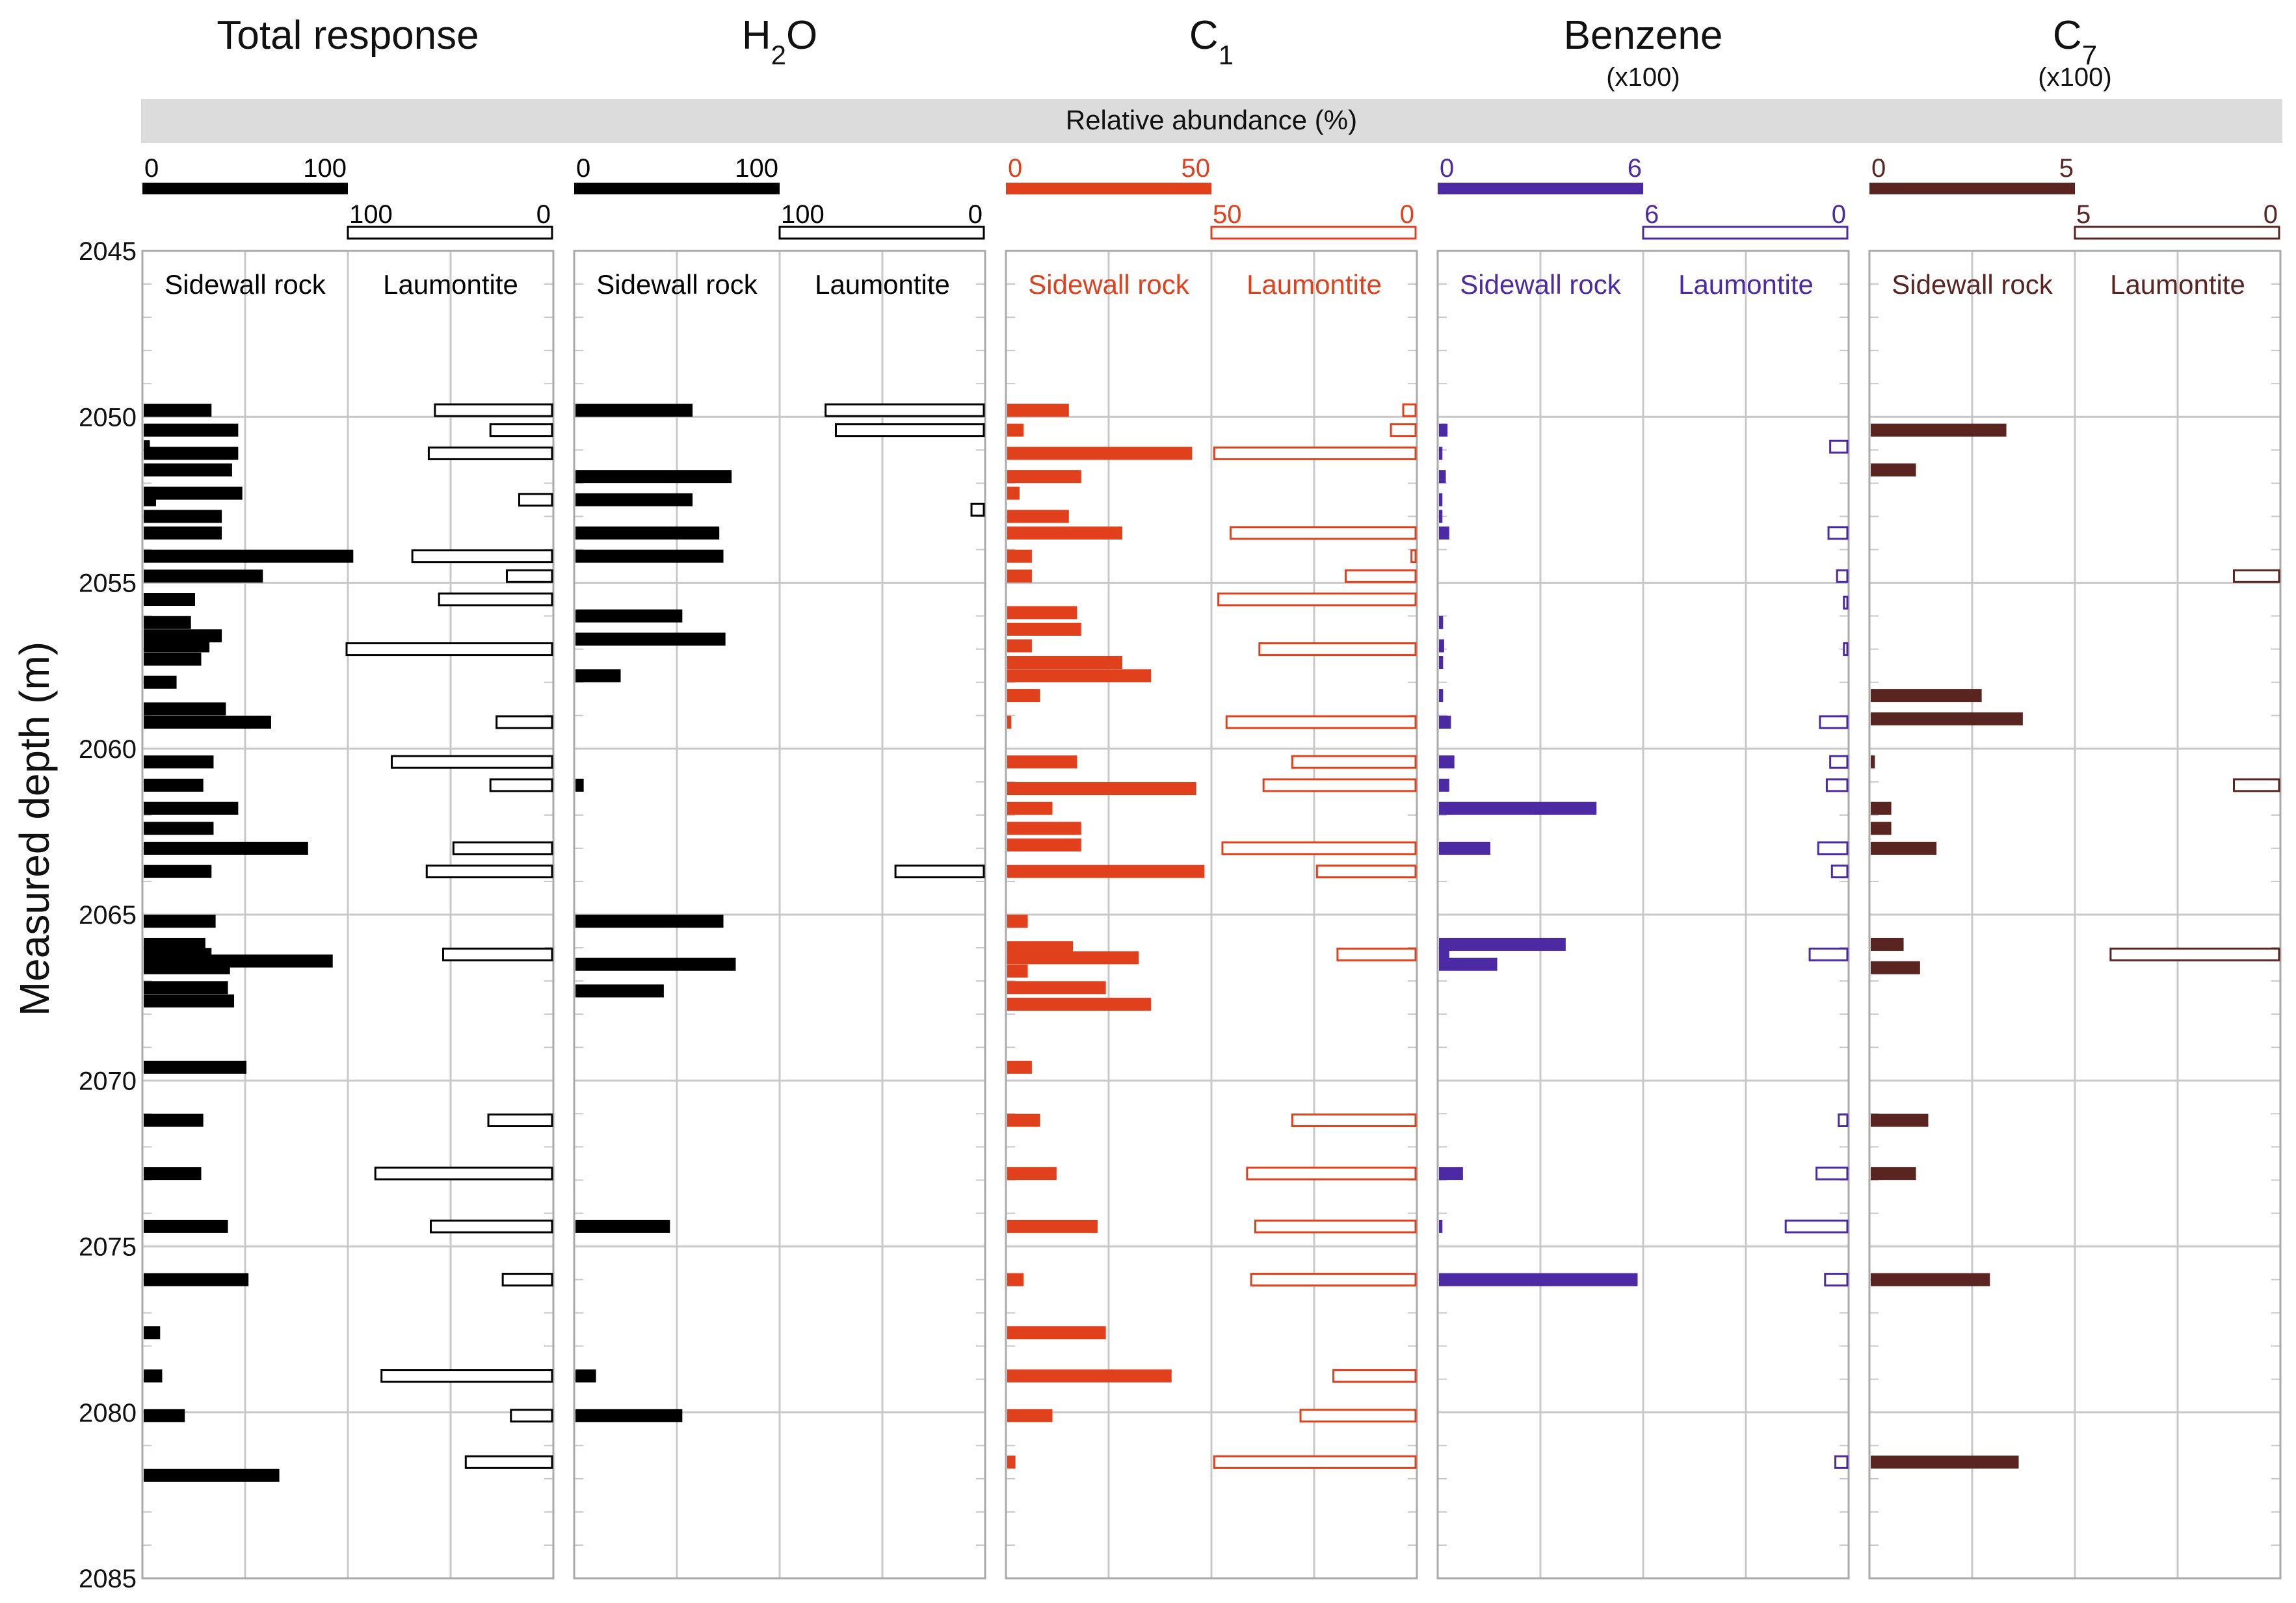 Image resolution: width=2296 pixels, height=1603 pixels. What do you see at coordinates (1196, 169) in the screenshot?
I see `left-scale-max: 50` at bounding box center [1196, 169].